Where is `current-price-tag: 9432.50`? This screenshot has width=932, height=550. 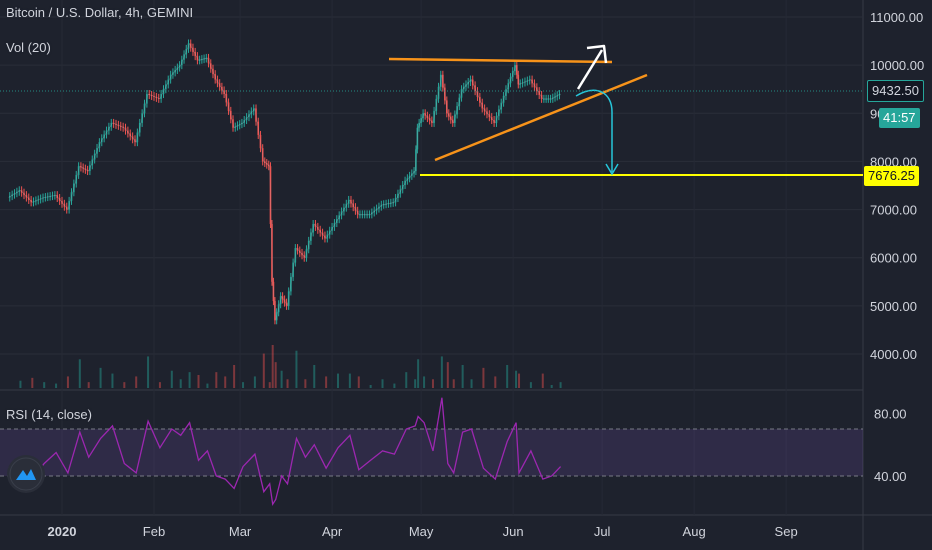
current-price-tag: 9432.50 is located at coordinates (895, 91).